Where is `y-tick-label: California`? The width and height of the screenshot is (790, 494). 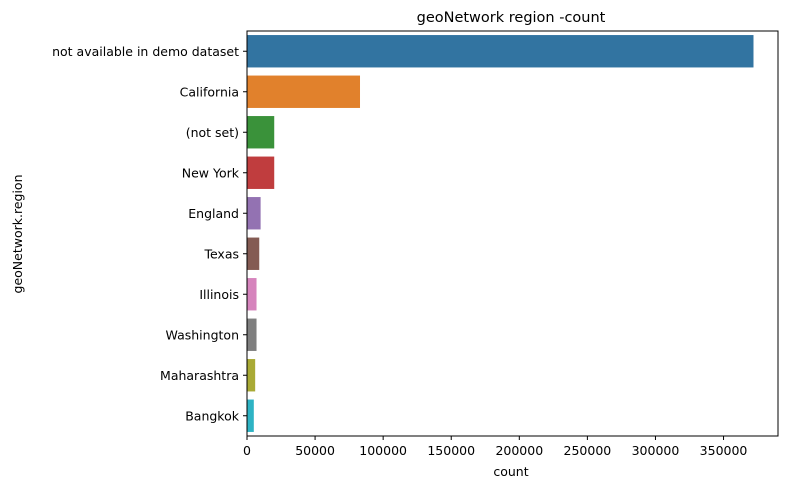
y-tick-label: California is located at coordinates (209, 91).